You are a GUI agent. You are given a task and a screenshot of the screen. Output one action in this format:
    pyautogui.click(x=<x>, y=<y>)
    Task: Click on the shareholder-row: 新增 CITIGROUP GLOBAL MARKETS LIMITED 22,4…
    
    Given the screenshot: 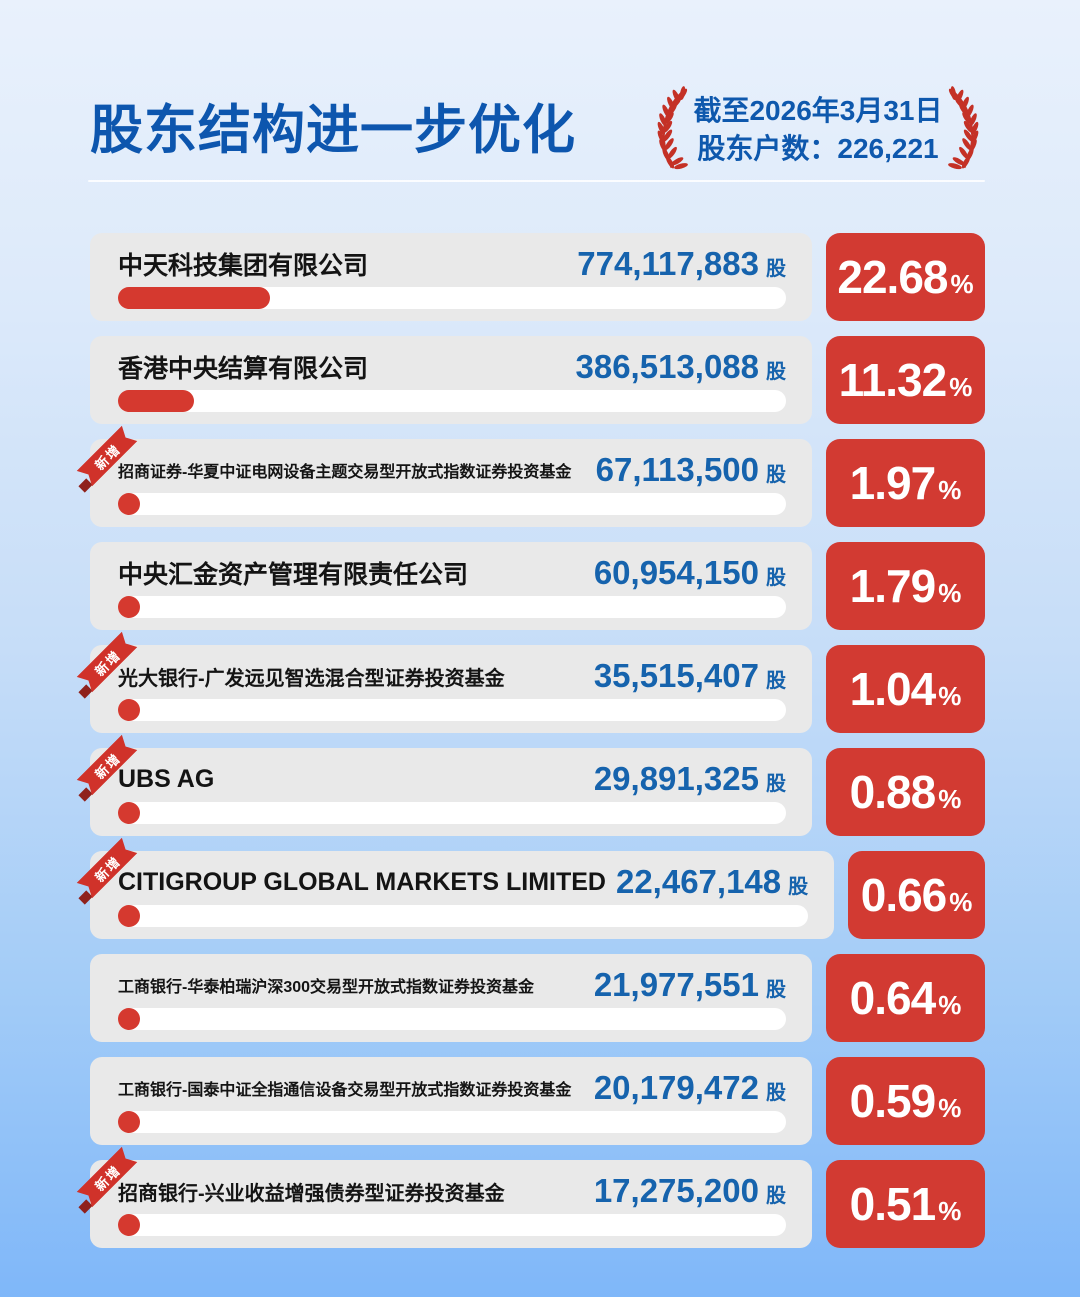 What is the action you would take?
    pyautogui.click(x=537, y=895)
    